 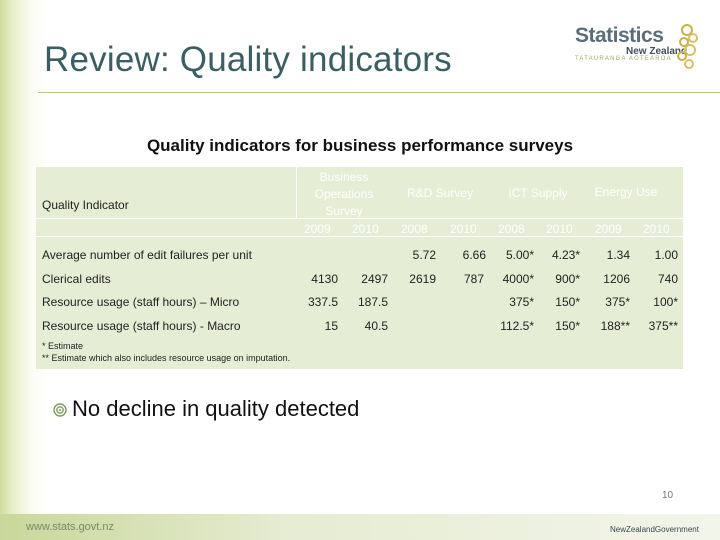 What do you see at coordinates (141, 326) in the screenshot?
I see `row-label: Resource usage (staff hours) - Macro` at bounding box center [141, 326].